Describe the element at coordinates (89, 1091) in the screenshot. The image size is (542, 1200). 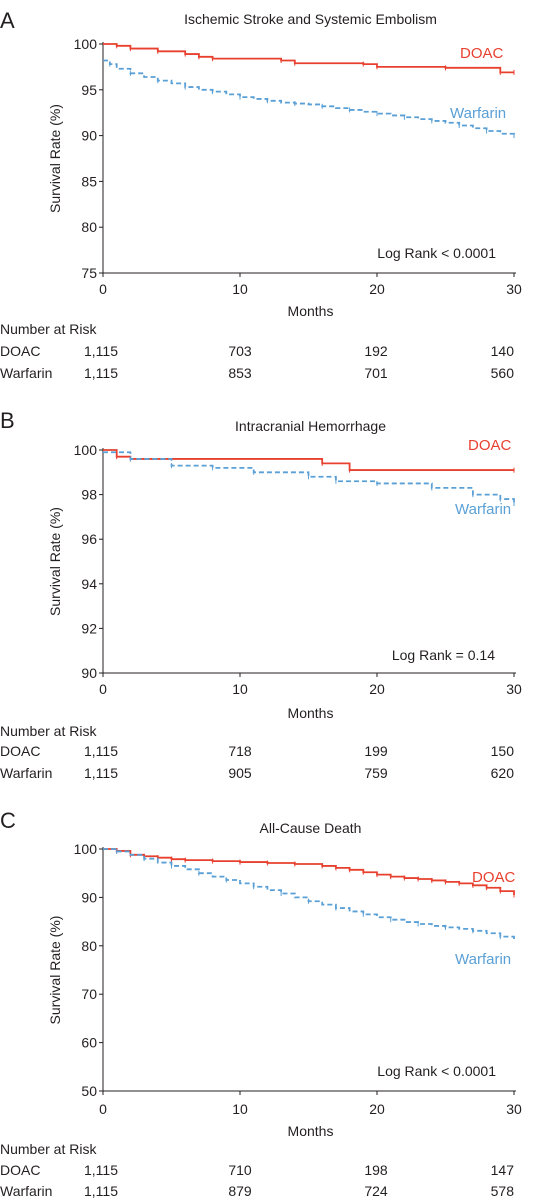
I see `y-tick-label: 50` at that location.